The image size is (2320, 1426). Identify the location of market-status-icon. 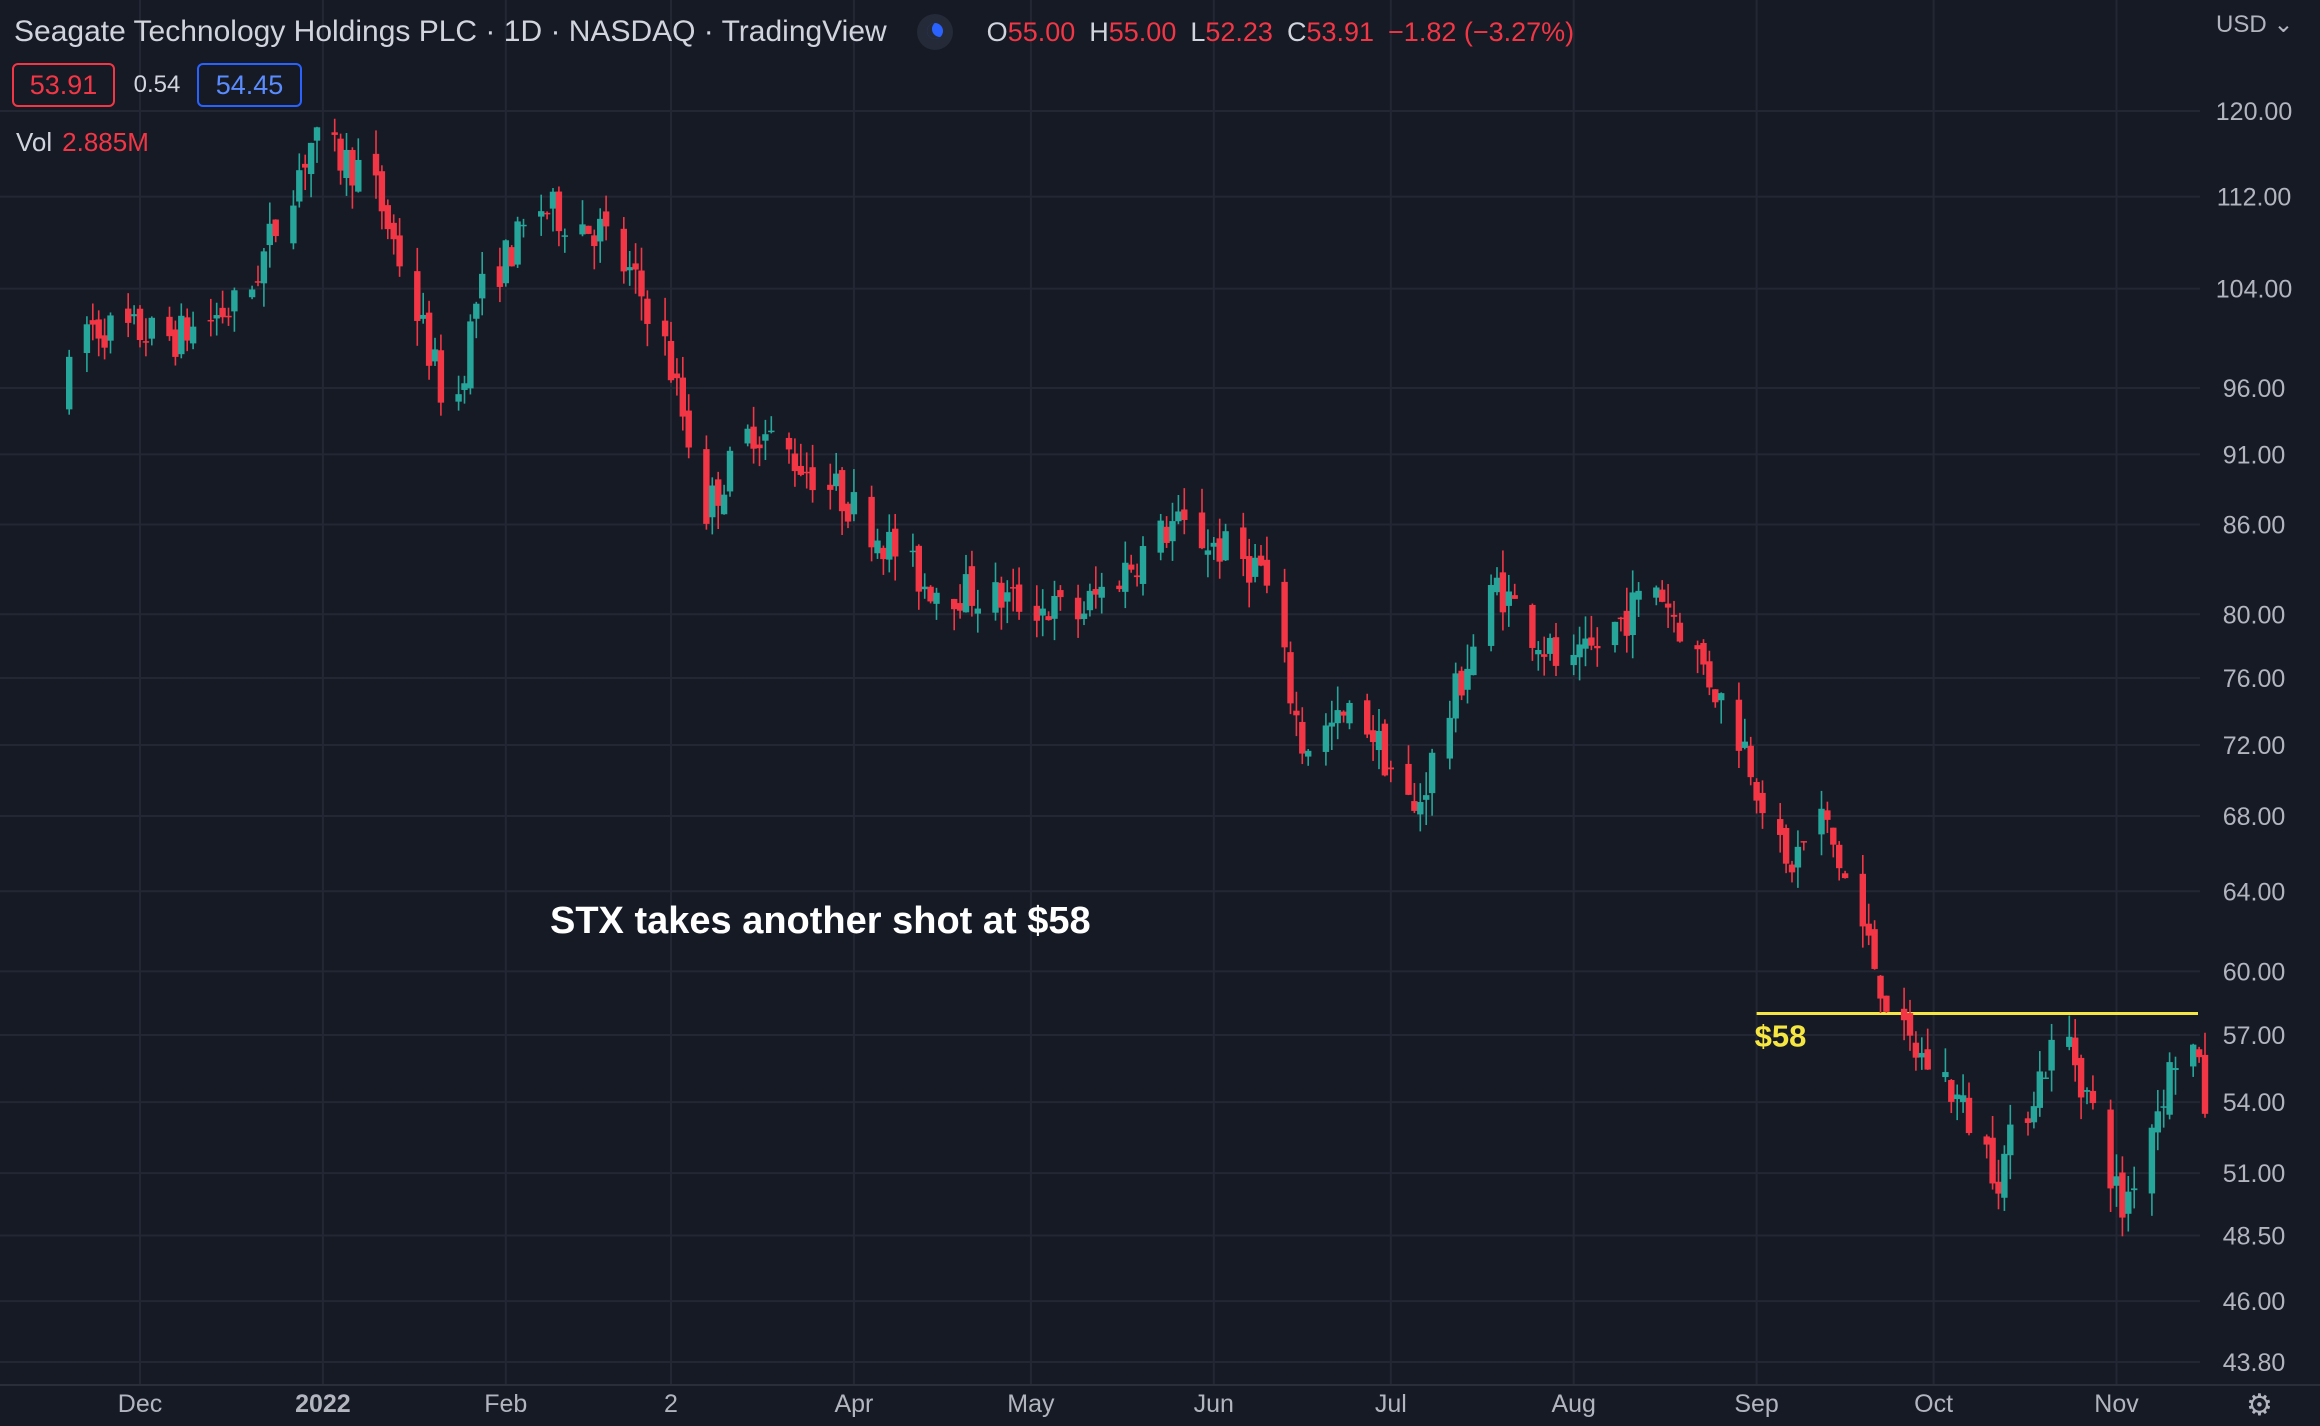
(934, 32).